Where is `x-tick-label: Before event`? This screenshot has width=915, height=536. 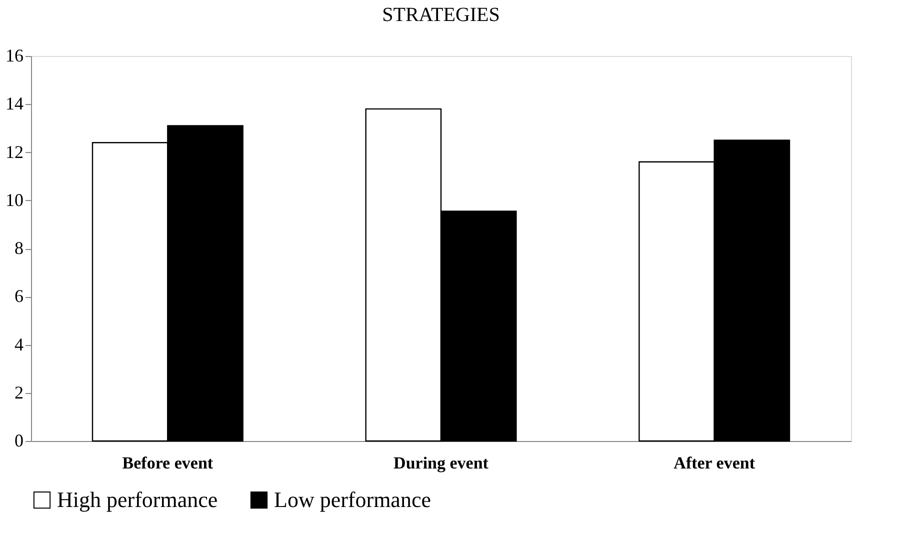 x-tick-label: Before event is located at coordinates (168, 463).